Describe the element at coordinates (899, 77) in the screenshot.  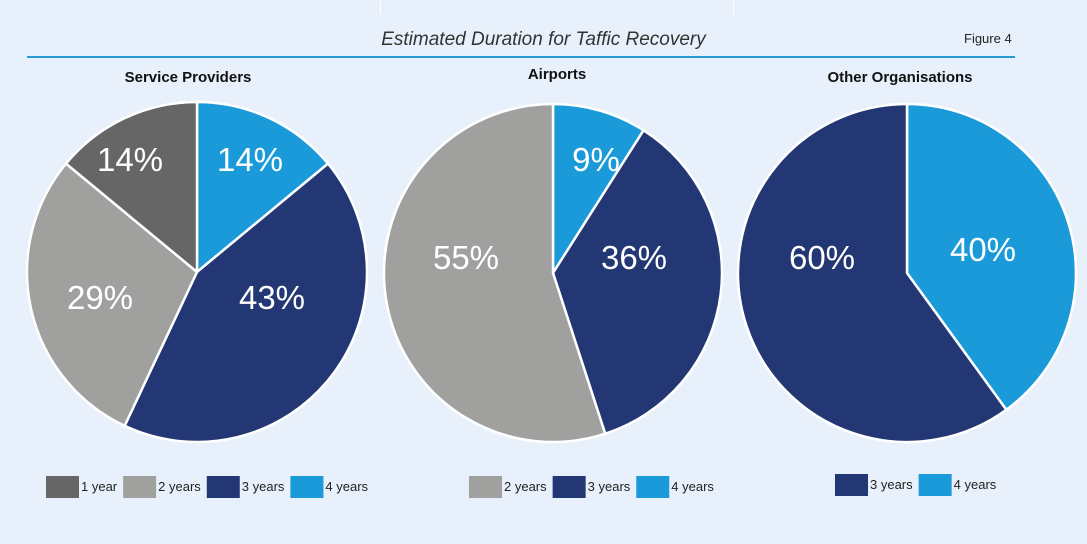
I see `pie-title: Other Organisations` at that location.